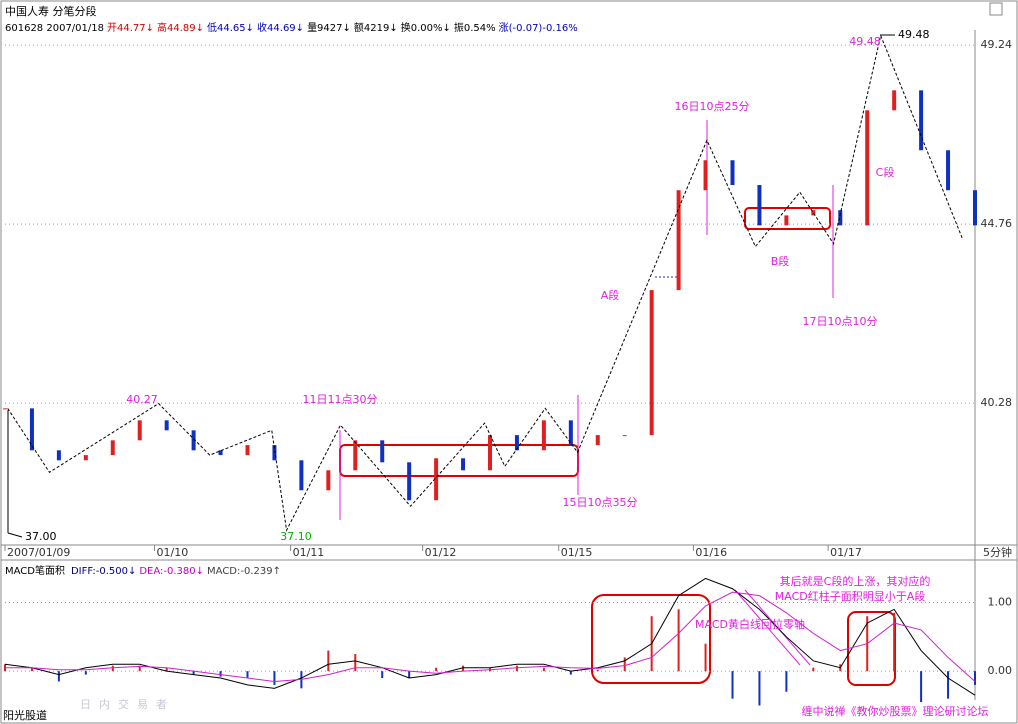 This screenshot has width=1018, height=724. Describe the element at coordinates (103, 571) in the screenshot. I see `quote-item: DIFF:-0.500↓` at that location.